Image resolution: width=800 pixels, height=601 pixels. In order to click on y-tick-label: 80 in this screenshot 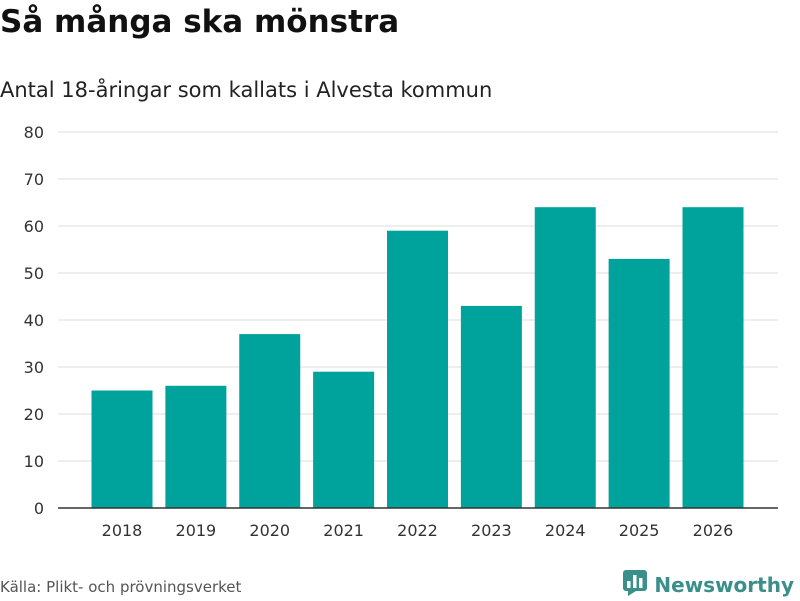, I will do `click(34, 132)`.